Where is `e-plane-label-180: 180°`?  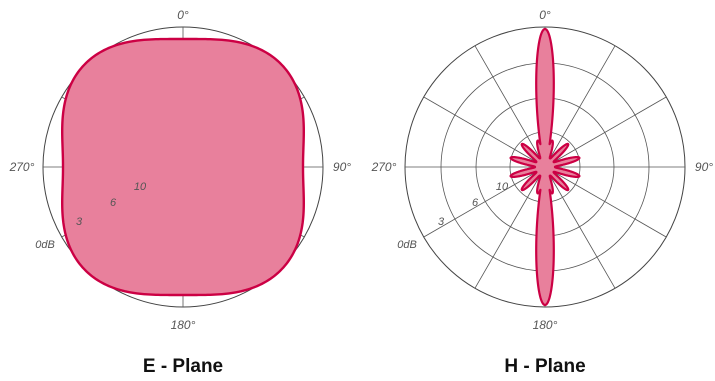
e-plane-label-180: 180° is located at coordinates (183, 325).